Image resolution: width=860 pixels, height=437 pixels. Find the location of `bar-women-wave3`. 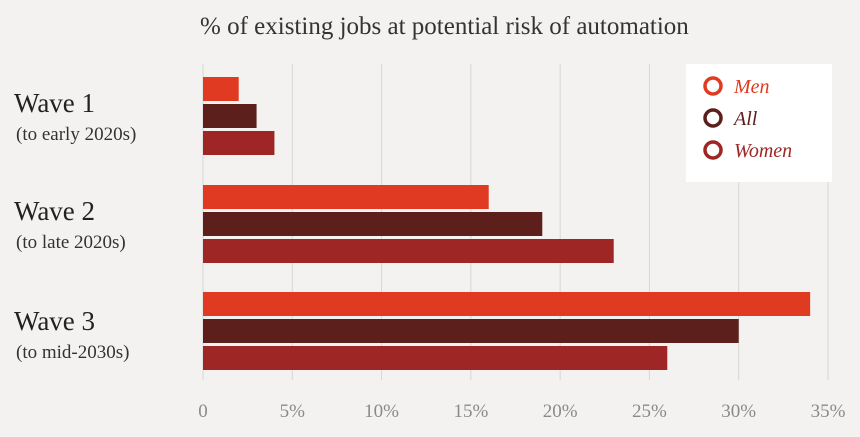

bar-women-wave3 is located at coordinates (435, 358).